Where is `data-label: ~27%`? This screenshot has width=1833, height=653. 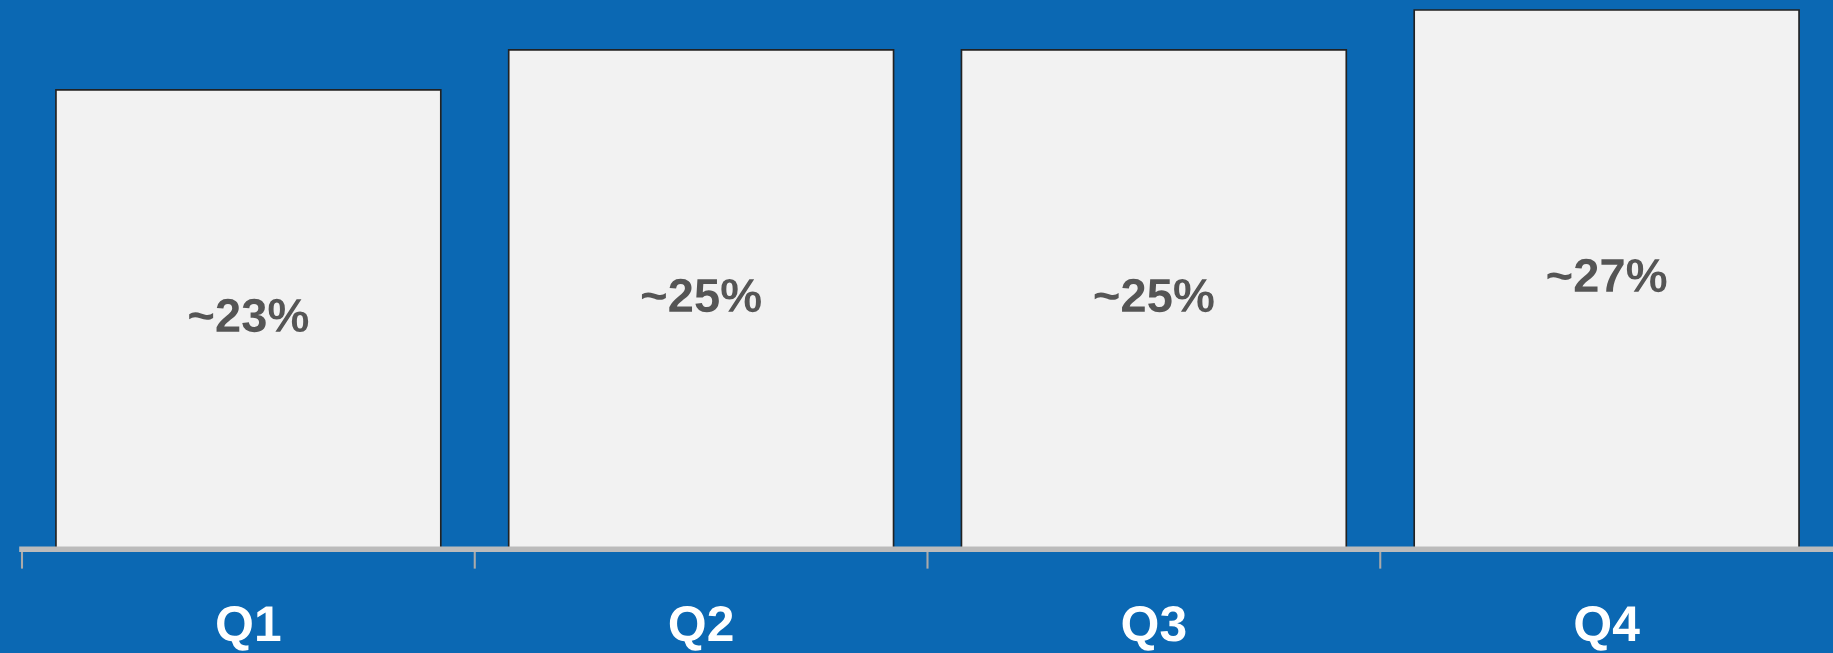
data-label: ~27% is located at coordinates (1607, 275).